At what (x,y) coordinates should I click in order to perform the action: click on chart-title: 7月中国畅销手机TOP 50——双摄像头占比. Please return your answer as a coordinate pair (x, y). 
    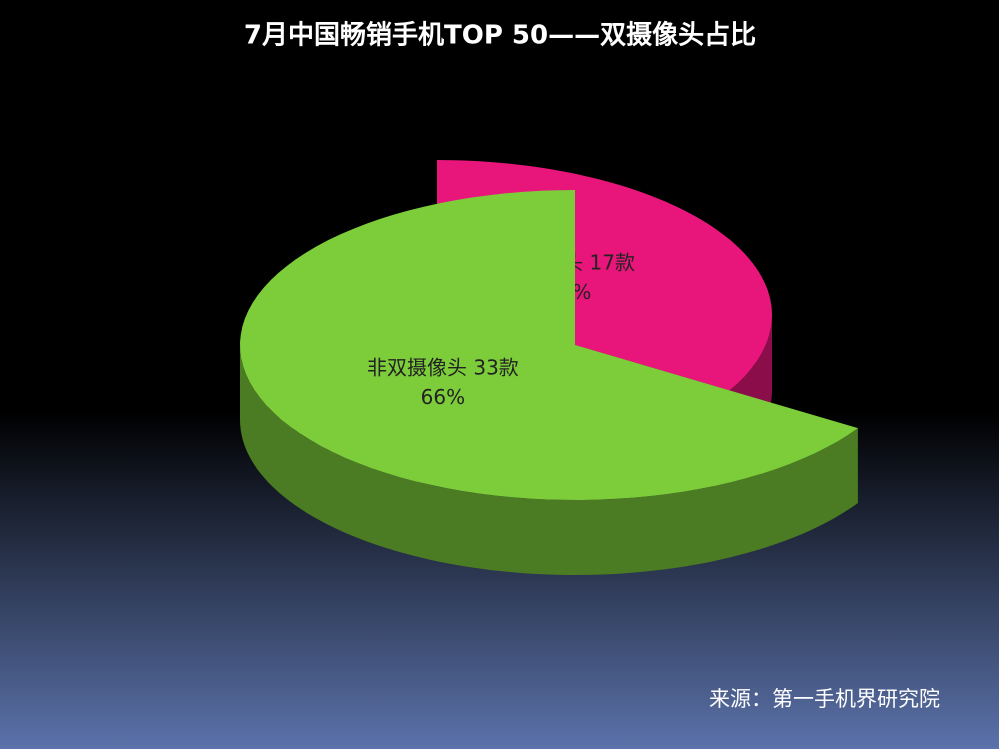
    Looking at the image, I should click on (500, 36).